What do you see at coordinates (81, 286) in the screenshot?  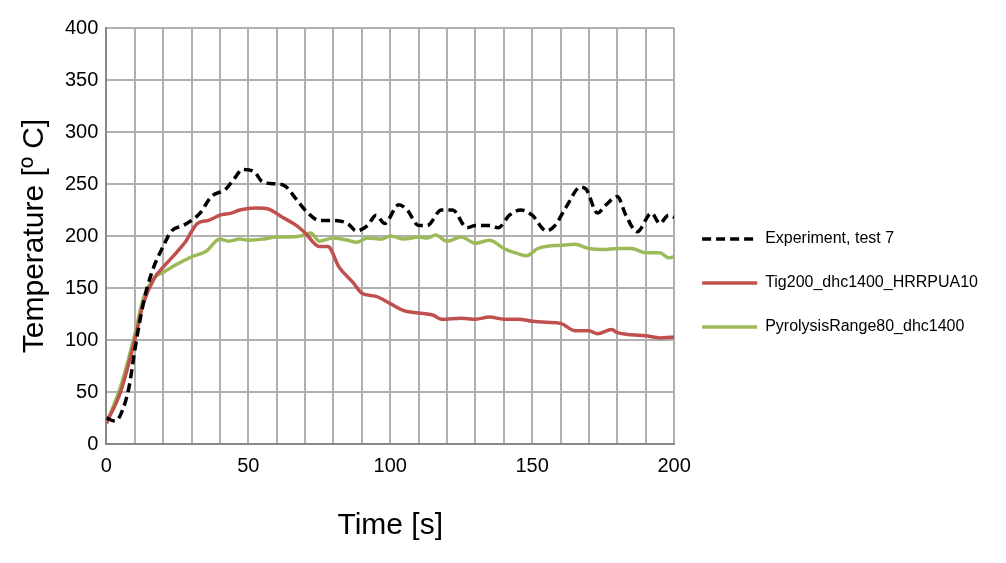 I see `y-tick-label: 150` at bounding box center [81, 286].